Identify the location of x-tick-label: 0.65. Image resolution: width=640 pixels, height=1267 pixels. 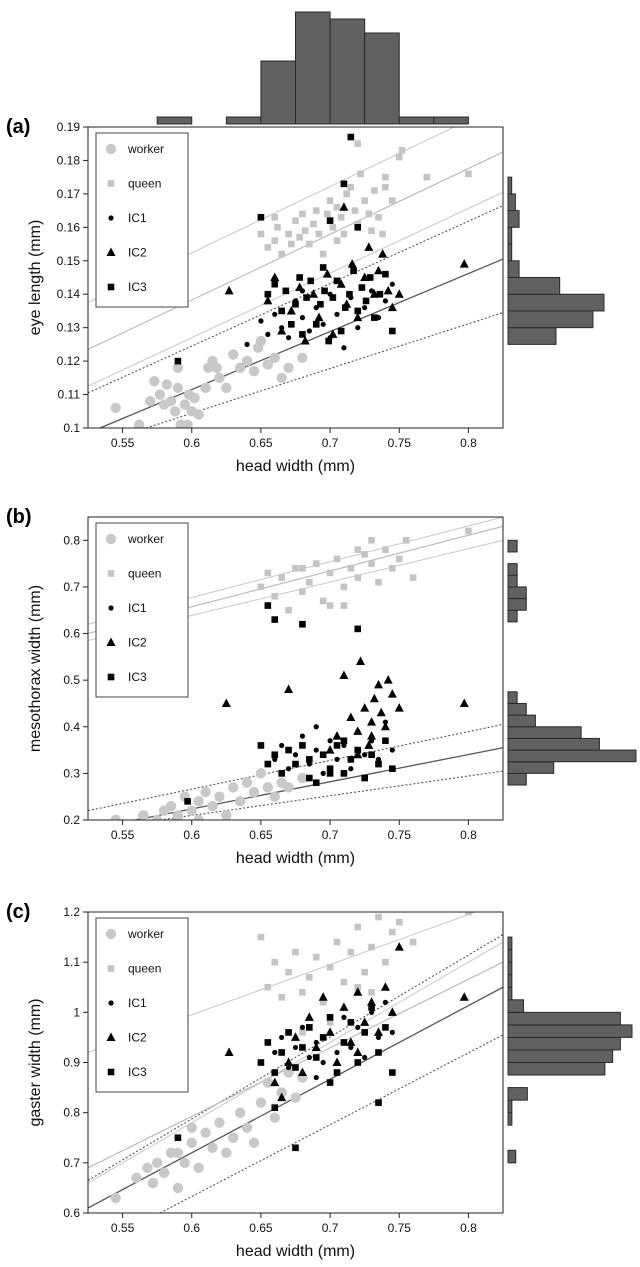
(261, 443).